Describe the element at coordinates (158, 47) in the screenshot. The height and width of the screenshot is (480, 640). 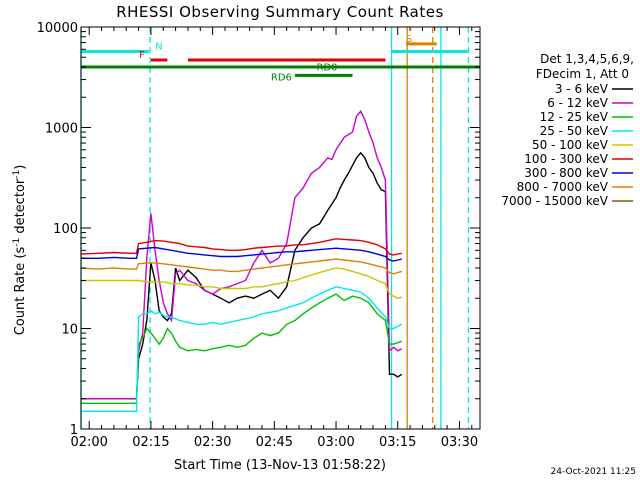
I see `segment-label-0: N` at that location.